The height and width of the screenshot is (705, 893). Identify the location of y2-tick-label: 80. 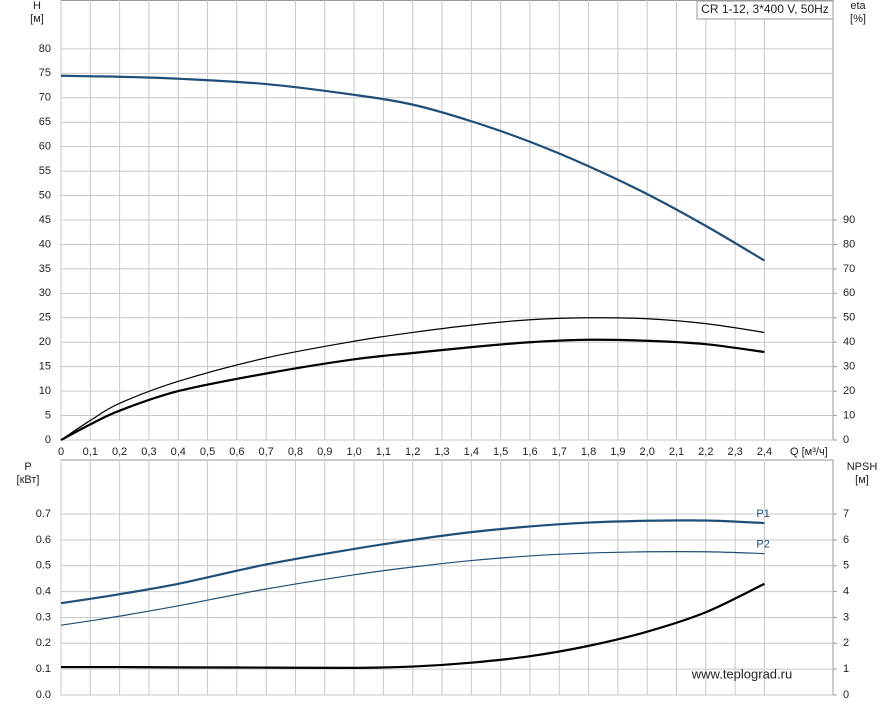
(849, 244).